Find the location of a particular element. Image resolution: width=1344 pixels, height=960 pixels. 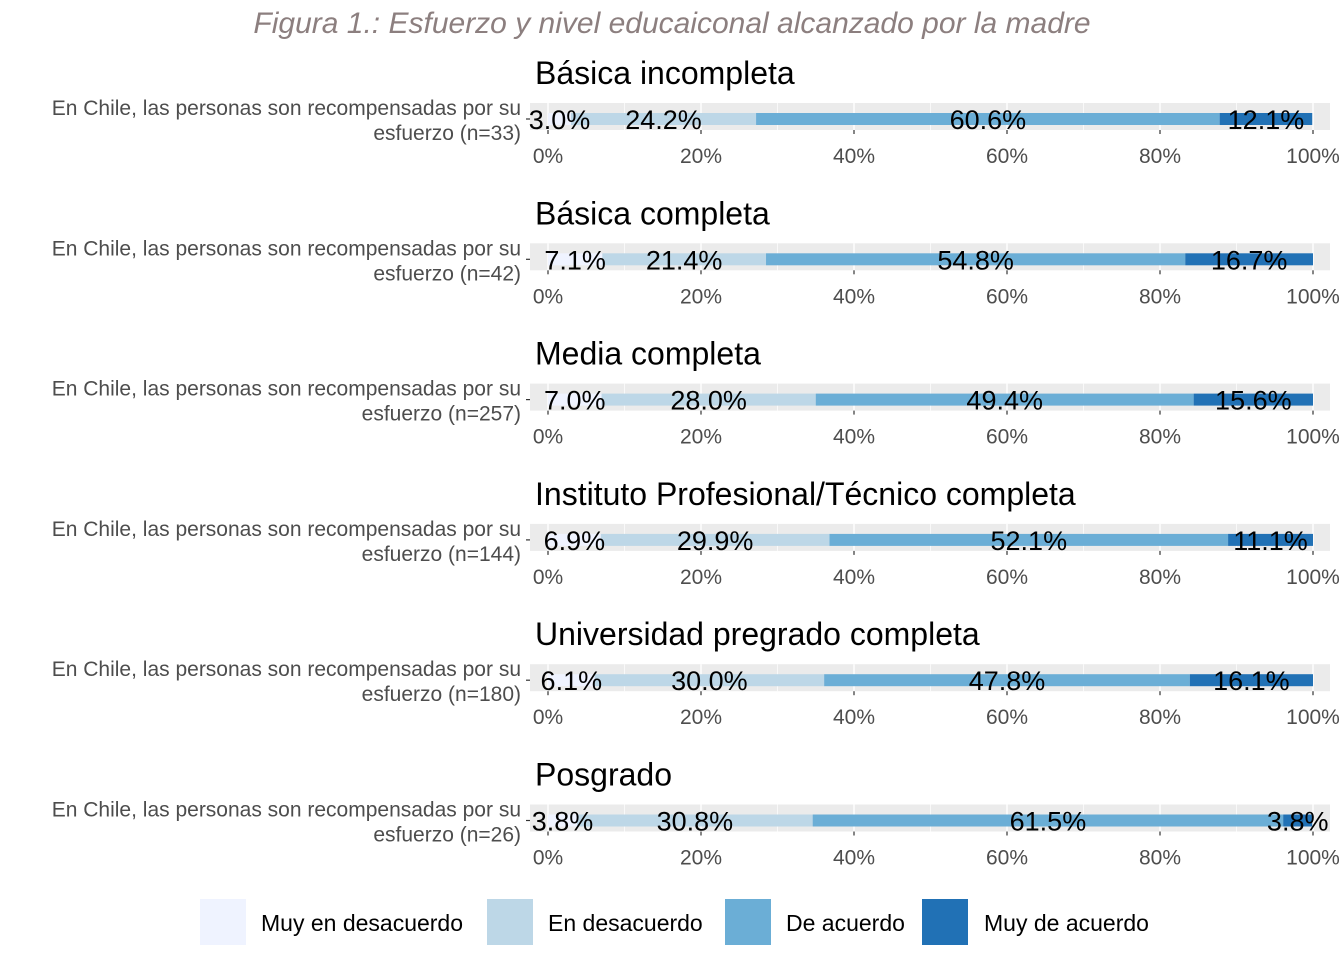

y-axis-label: esfuerzo (n=42) is located at coordinates (447, 273).